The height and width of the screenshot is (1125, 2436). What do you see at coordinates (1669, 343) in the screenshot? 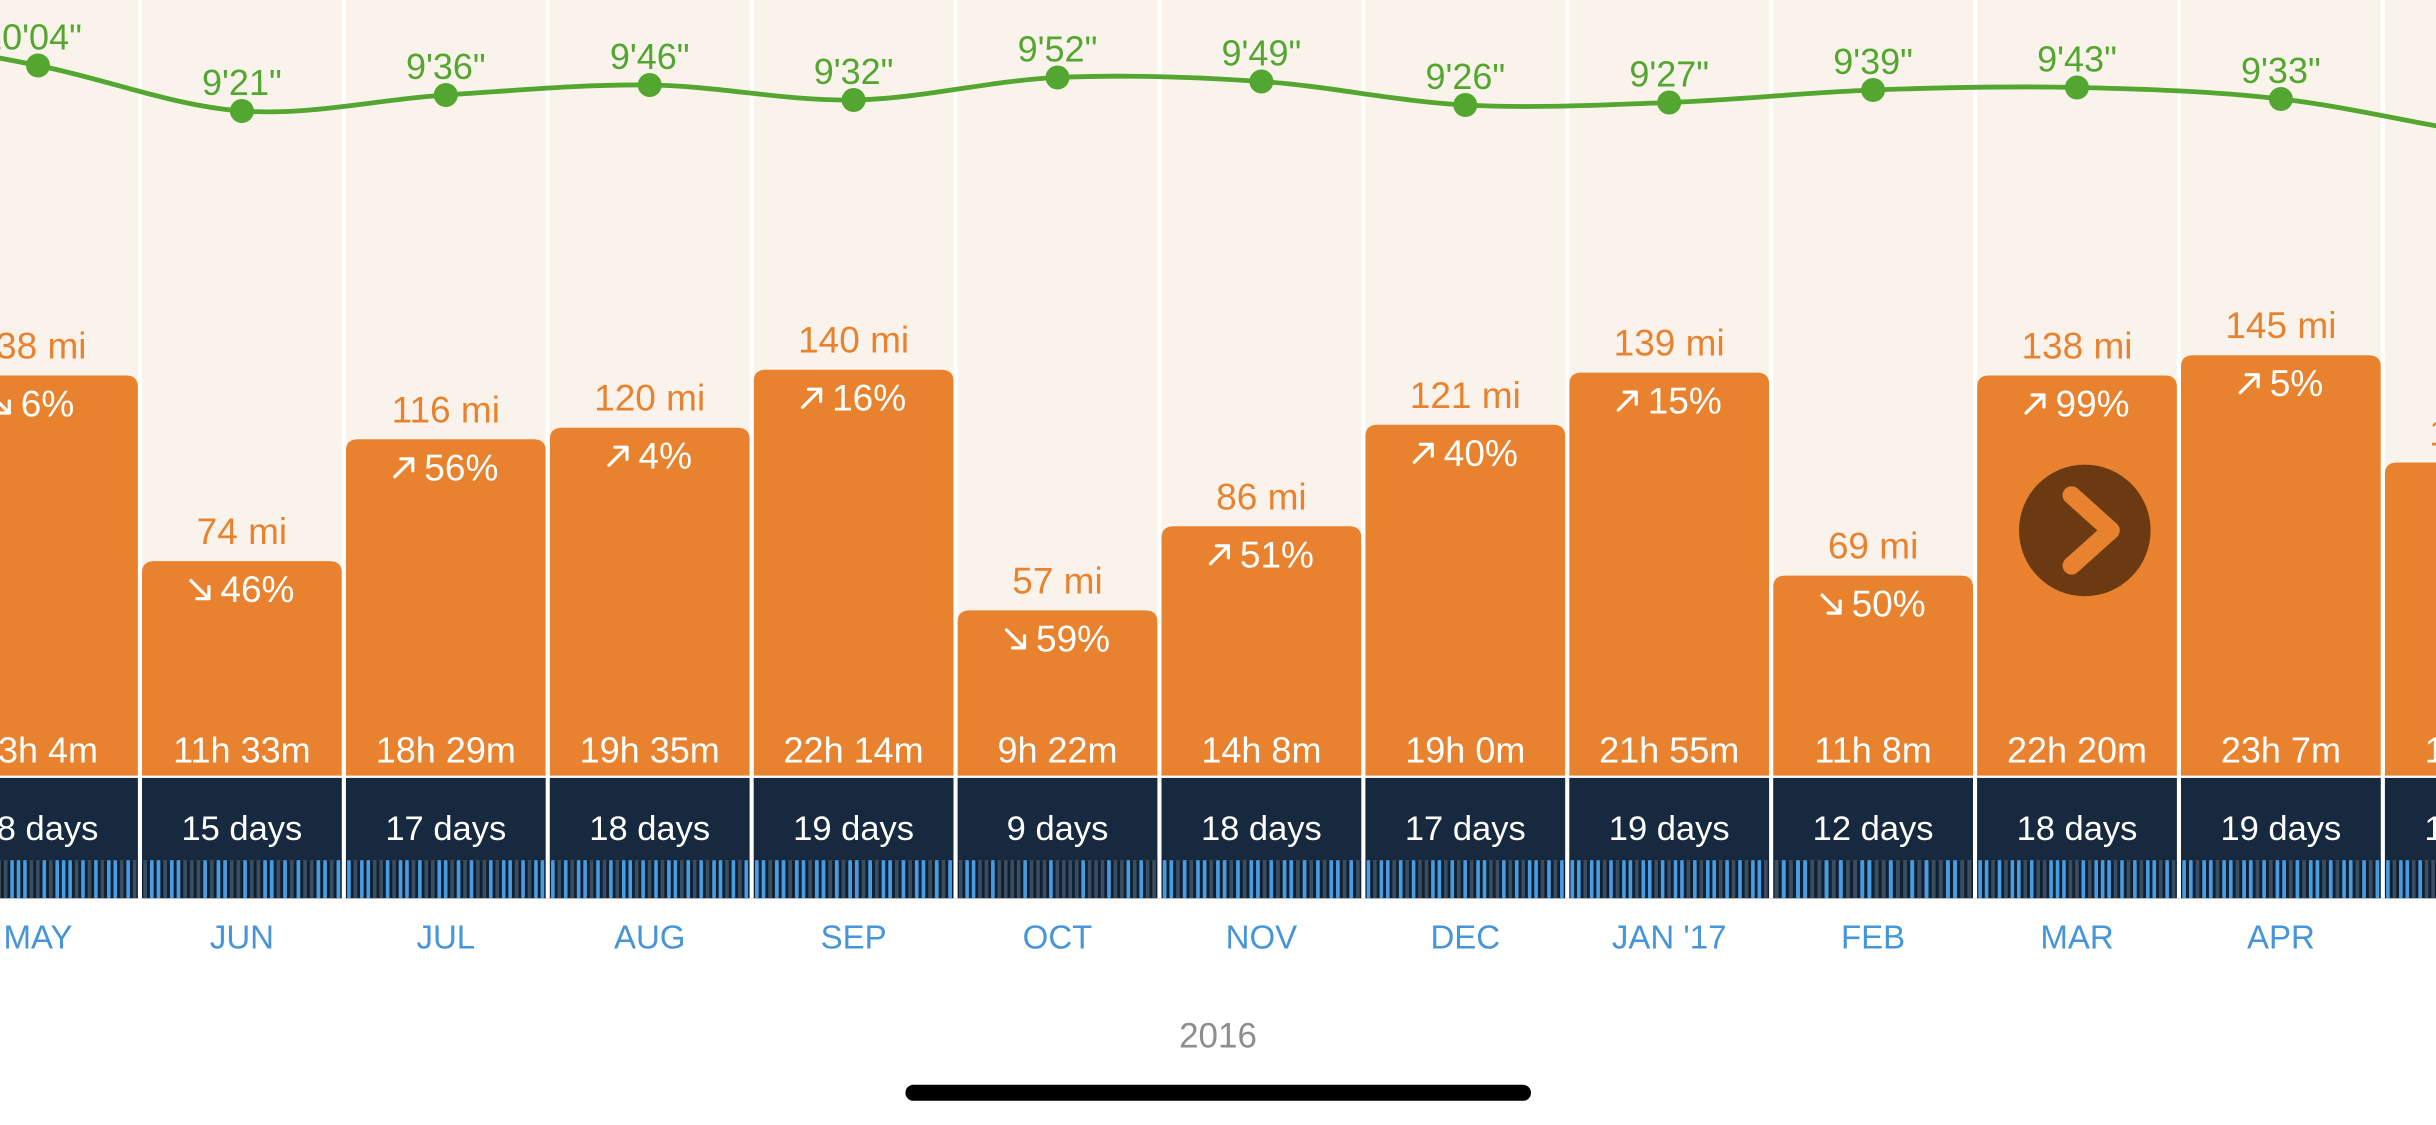
I see `svg-text: 139 mi` at bounding box center [1669, 343].